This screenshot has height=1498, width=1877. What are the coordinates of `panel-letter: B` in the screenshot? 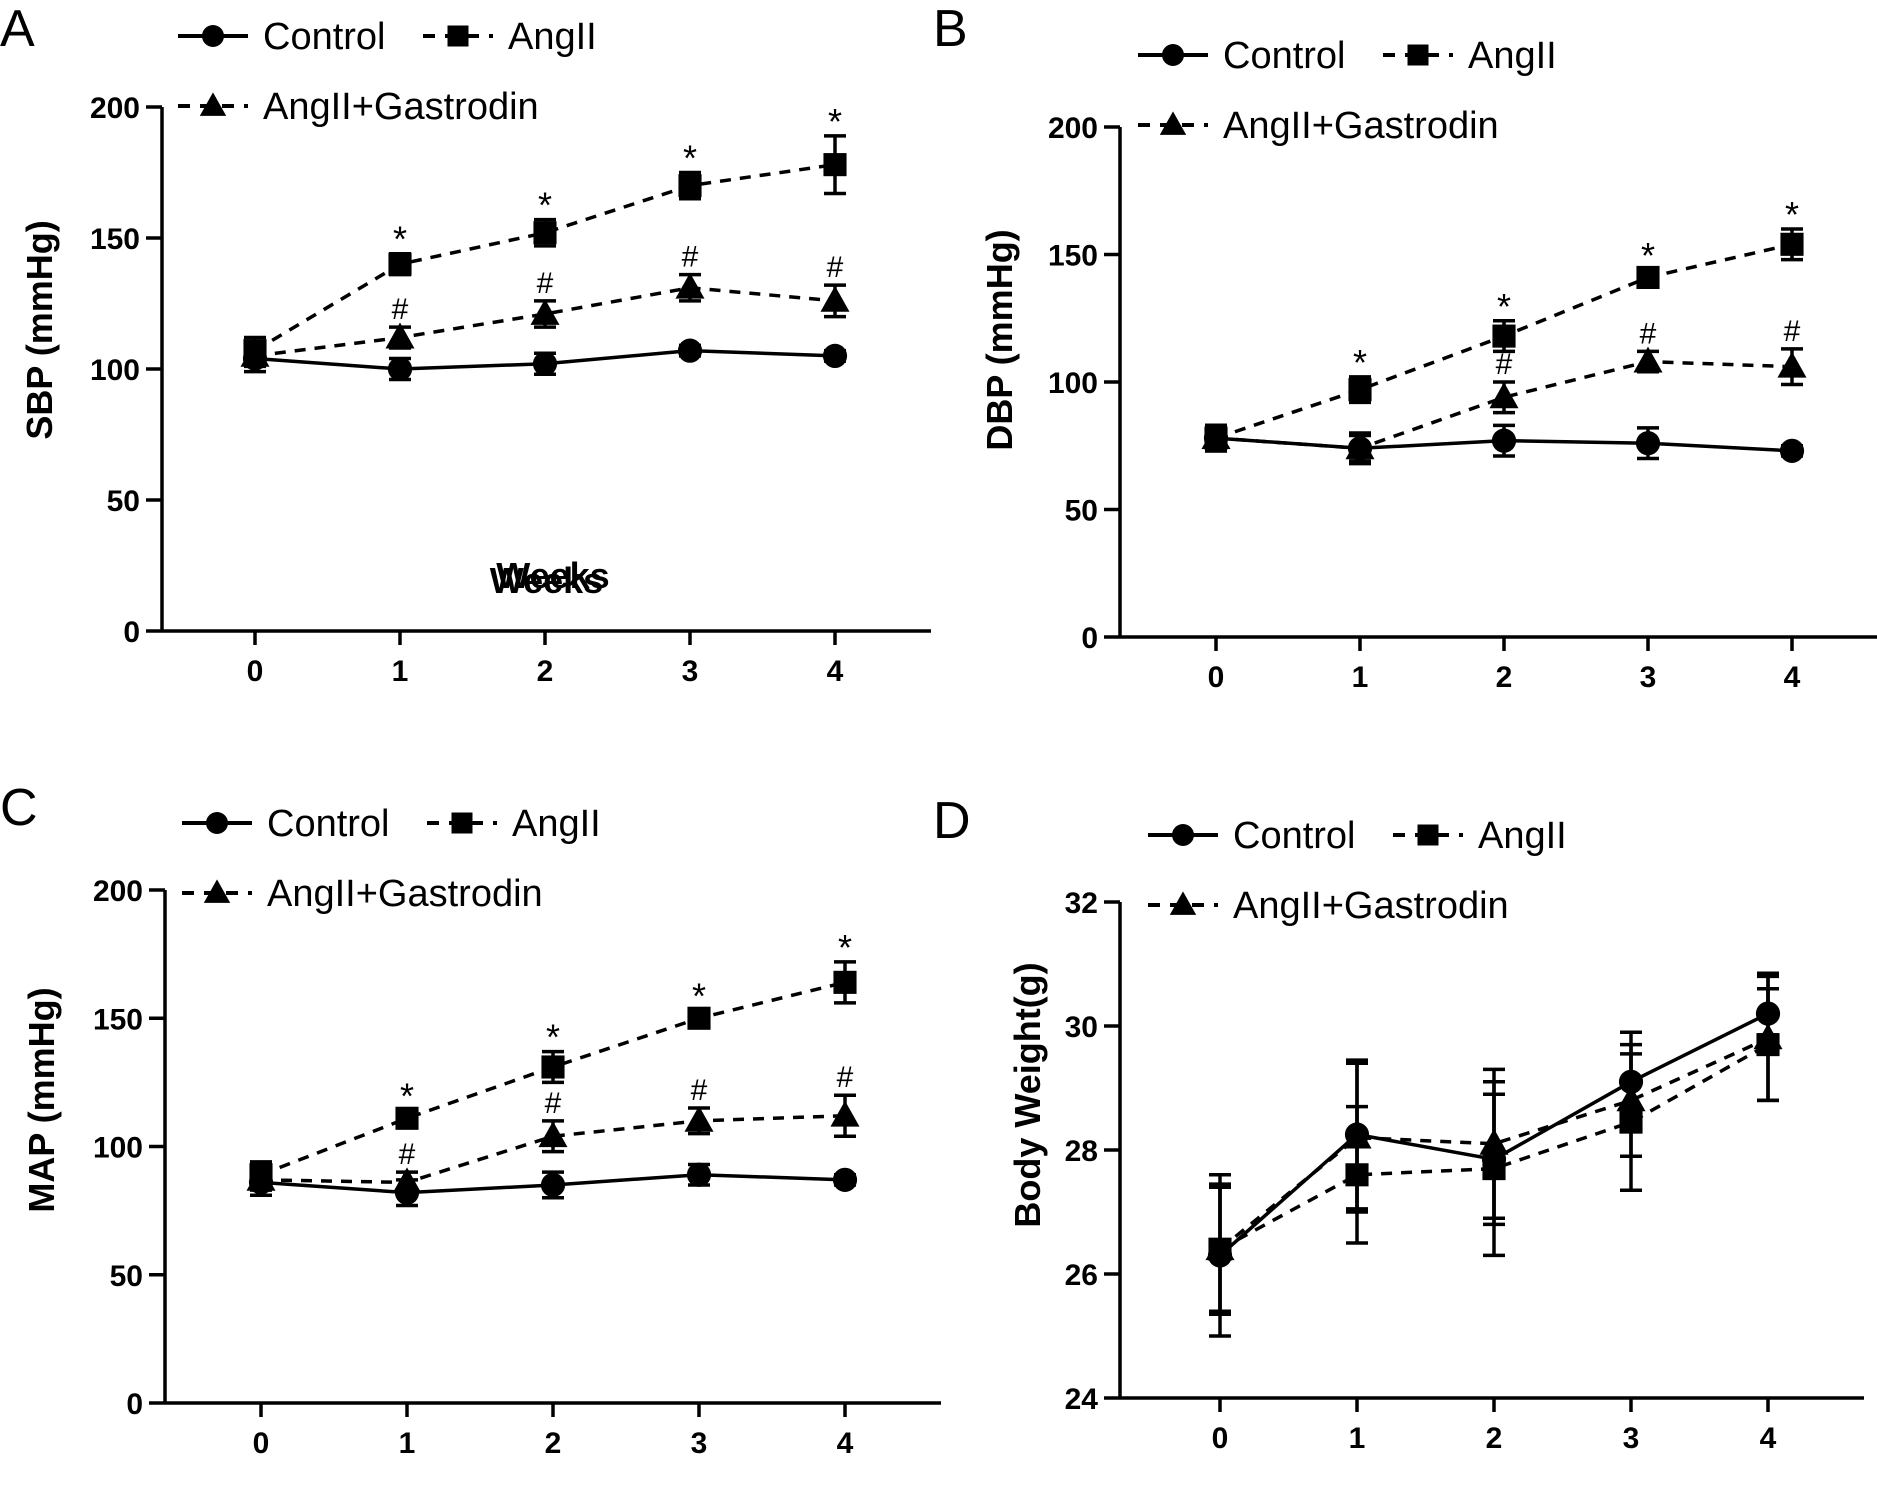 It's located at (950, 29).